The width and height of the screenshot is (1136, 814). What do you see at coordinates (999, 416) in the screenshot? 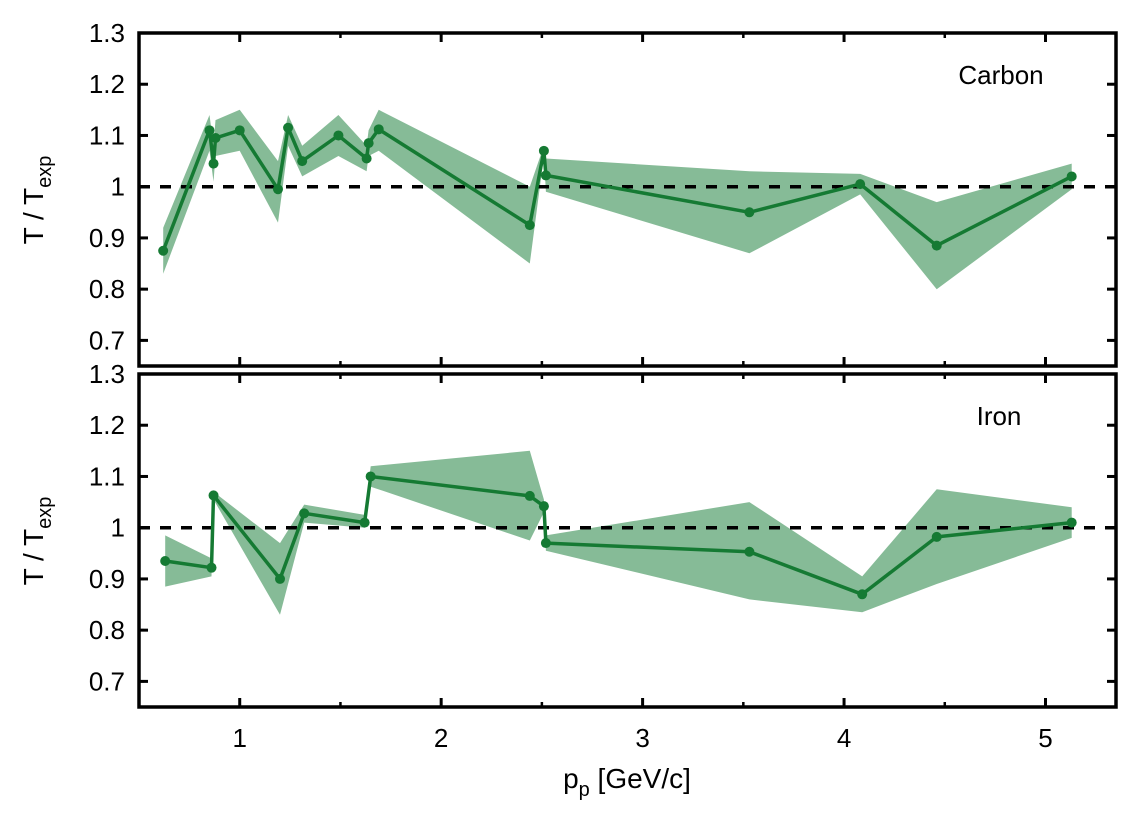
I see `panel-label: Iron` at bounding box center [999, 416].